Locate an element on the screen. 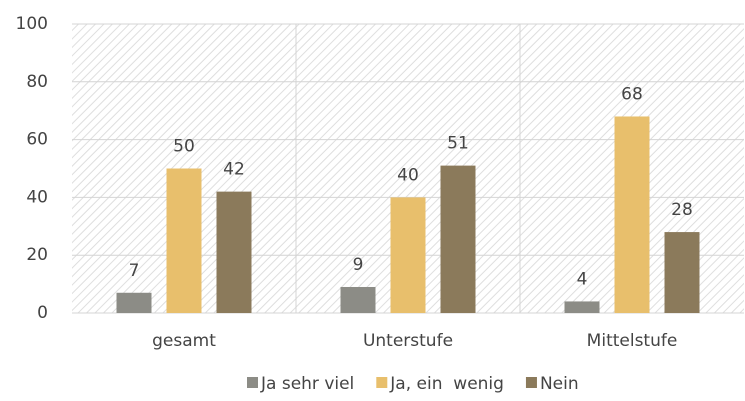 The width and height of the screenshot is (745, 401). y-tick-label: 40 is located at coordinates (37, 197).